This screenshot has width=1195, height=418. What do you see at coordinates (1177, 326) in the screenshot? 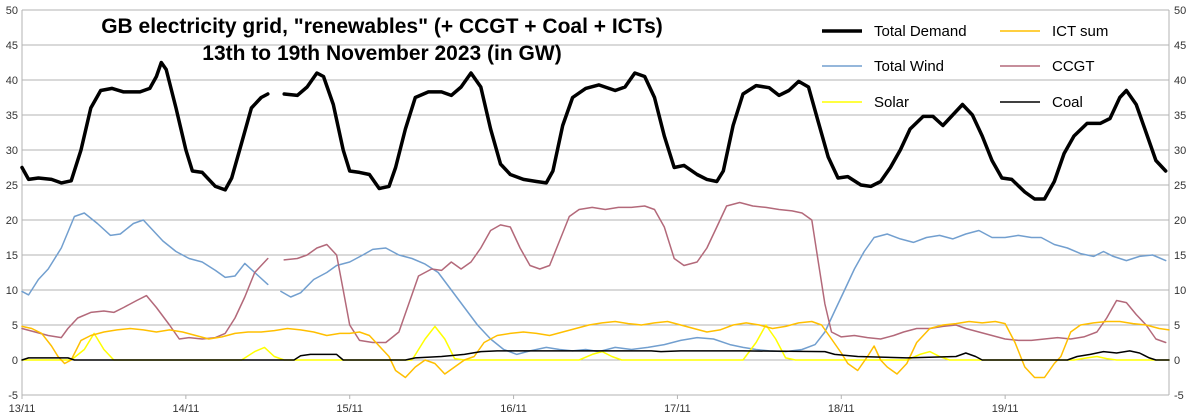
I see `y-tick-label-right: 5` at bounding box center [1177, 326].